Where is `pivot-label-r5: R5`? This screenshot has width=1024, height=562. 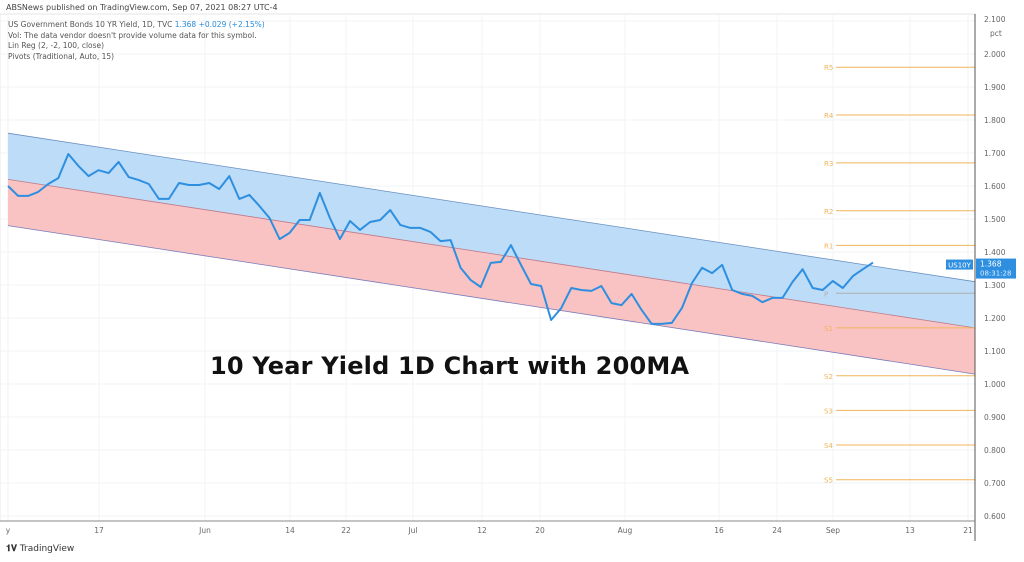
pivot-label-r5: R5 is located at coordinates (828, 68).